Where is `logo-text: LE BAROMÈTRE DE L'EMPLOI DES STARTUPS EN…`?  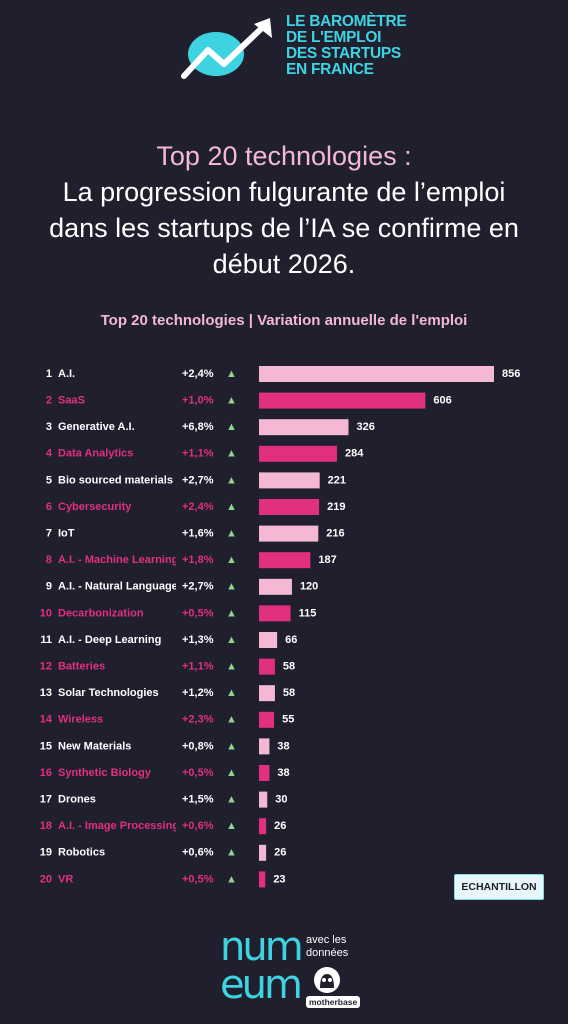 logo-text: LE BAROMÈTRE DE L'EMPLOI DES STARTUPS EN… is located at coordinates (346, 45).